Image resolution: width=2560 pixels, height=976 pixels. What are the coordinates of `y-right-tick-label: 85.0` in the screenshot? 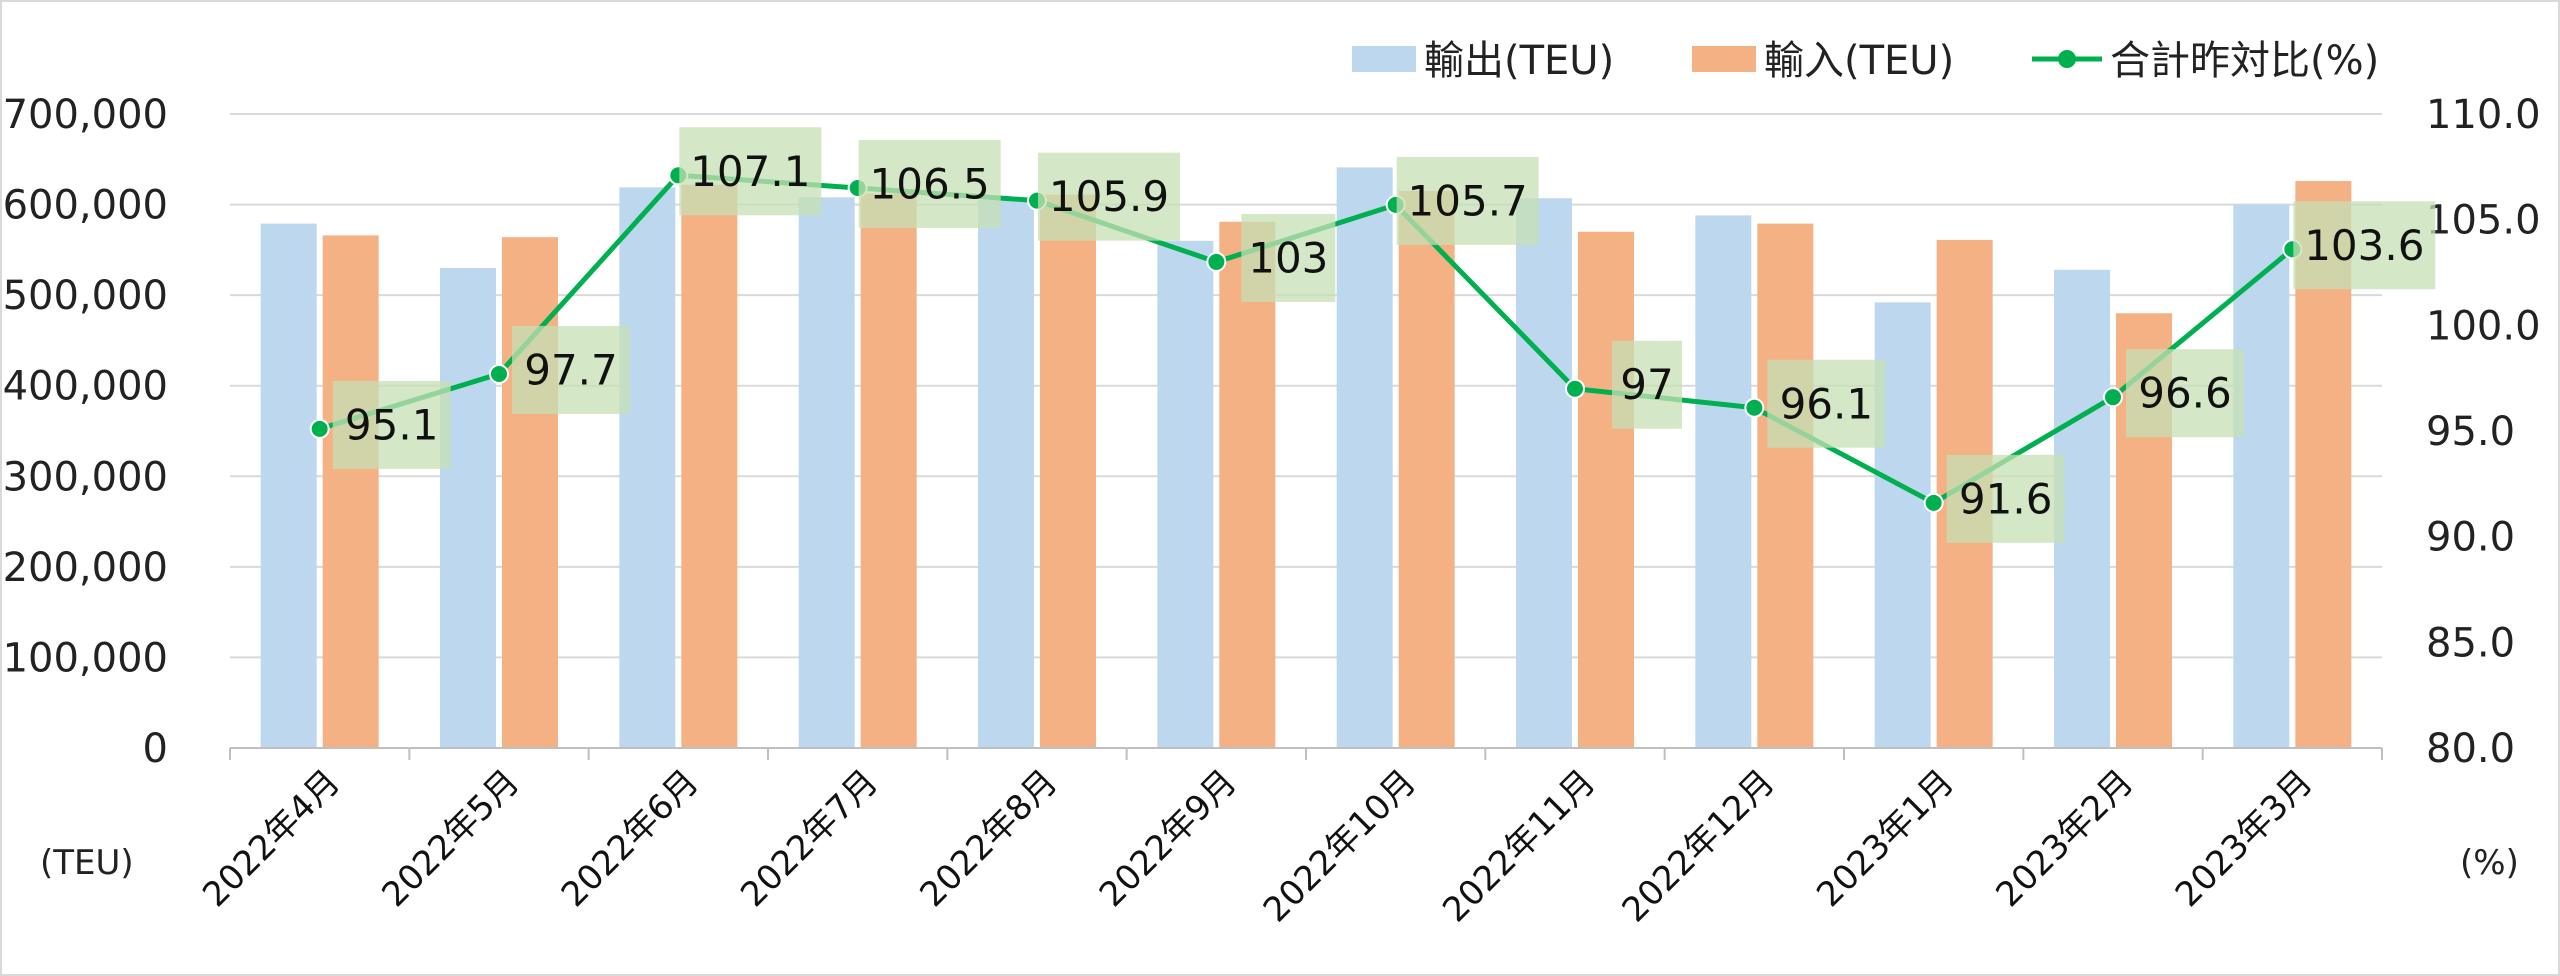 It's located at (2470, 643).